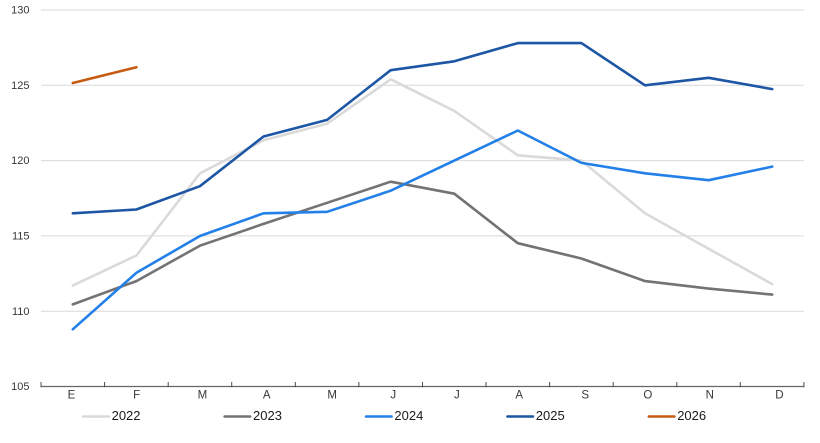 The height and width of the screenshot is (443, 820). What do you see at coordinates (126, 415) in the screenshot?
I see `svg-text: 2022` at bounding box center [126, 415].